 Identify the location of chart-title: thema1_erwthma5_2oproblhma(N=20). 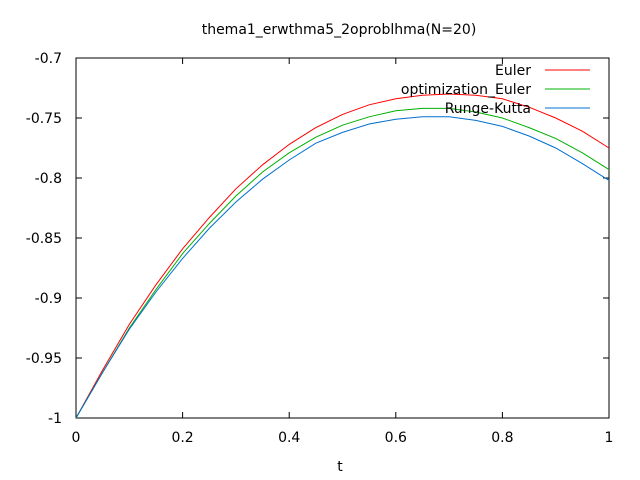
(339, 30).